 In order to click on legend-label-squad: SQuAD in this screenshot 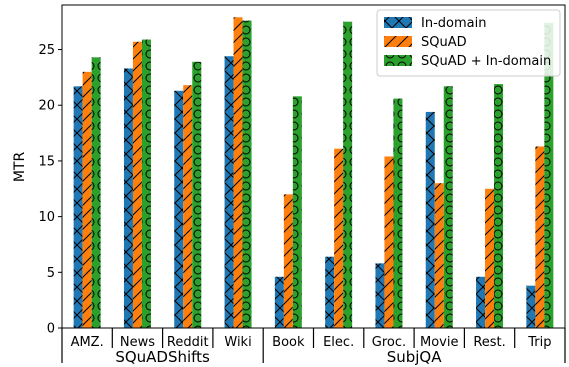, I will do `click(444, 42)`.